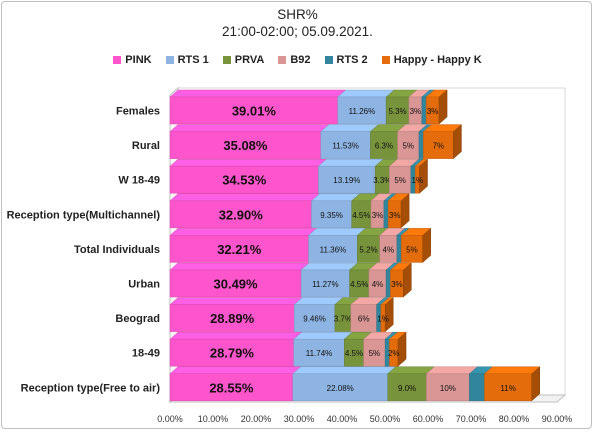  I want to click on x-tick-label-1: 10.00%, so click(213, 419).